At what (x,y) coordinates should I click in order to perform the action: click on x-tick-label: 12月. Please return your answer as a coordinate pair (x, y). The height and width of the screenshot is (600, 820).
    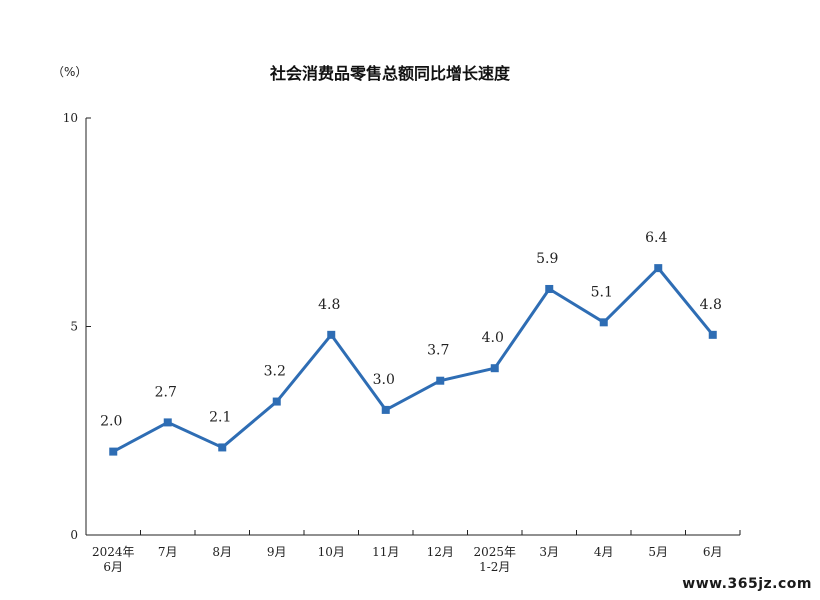
    Looking at the image, I should click on (440, 552).